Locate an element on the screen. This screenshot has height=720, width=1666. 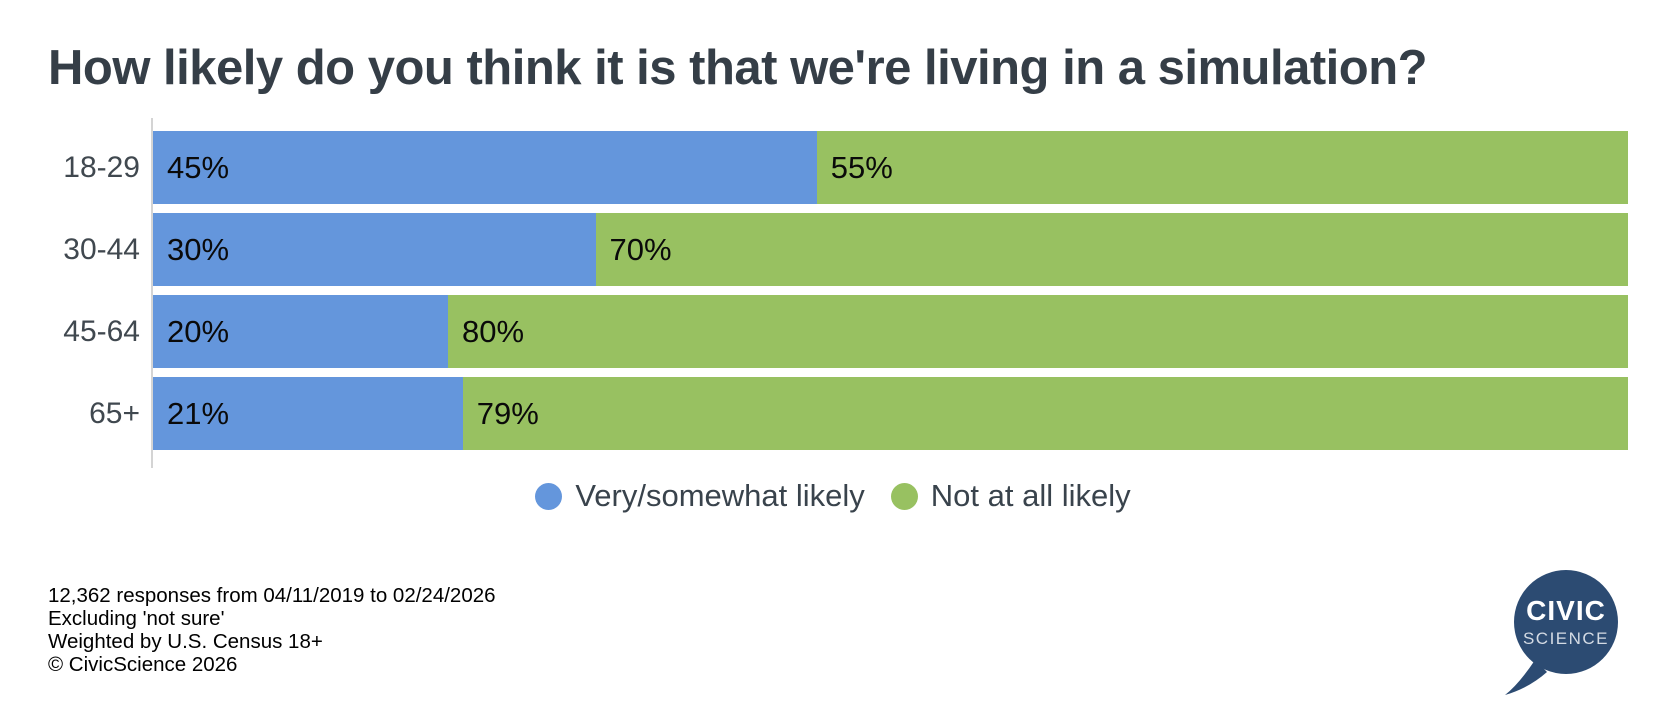
bar-segment-not-likely: 80% is located at coordinates (1038, 331).